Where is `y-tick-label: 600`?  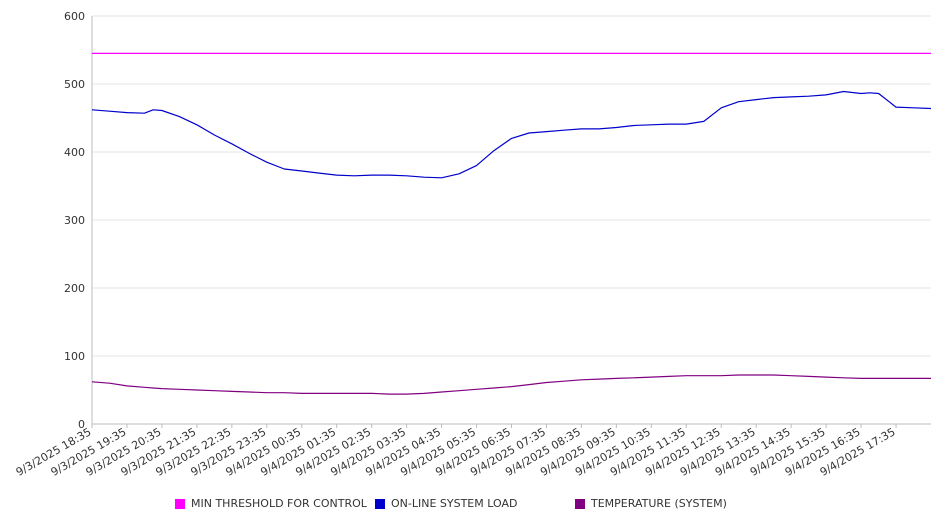 y-tick-label: 600 is located at coordinates (74, 16).